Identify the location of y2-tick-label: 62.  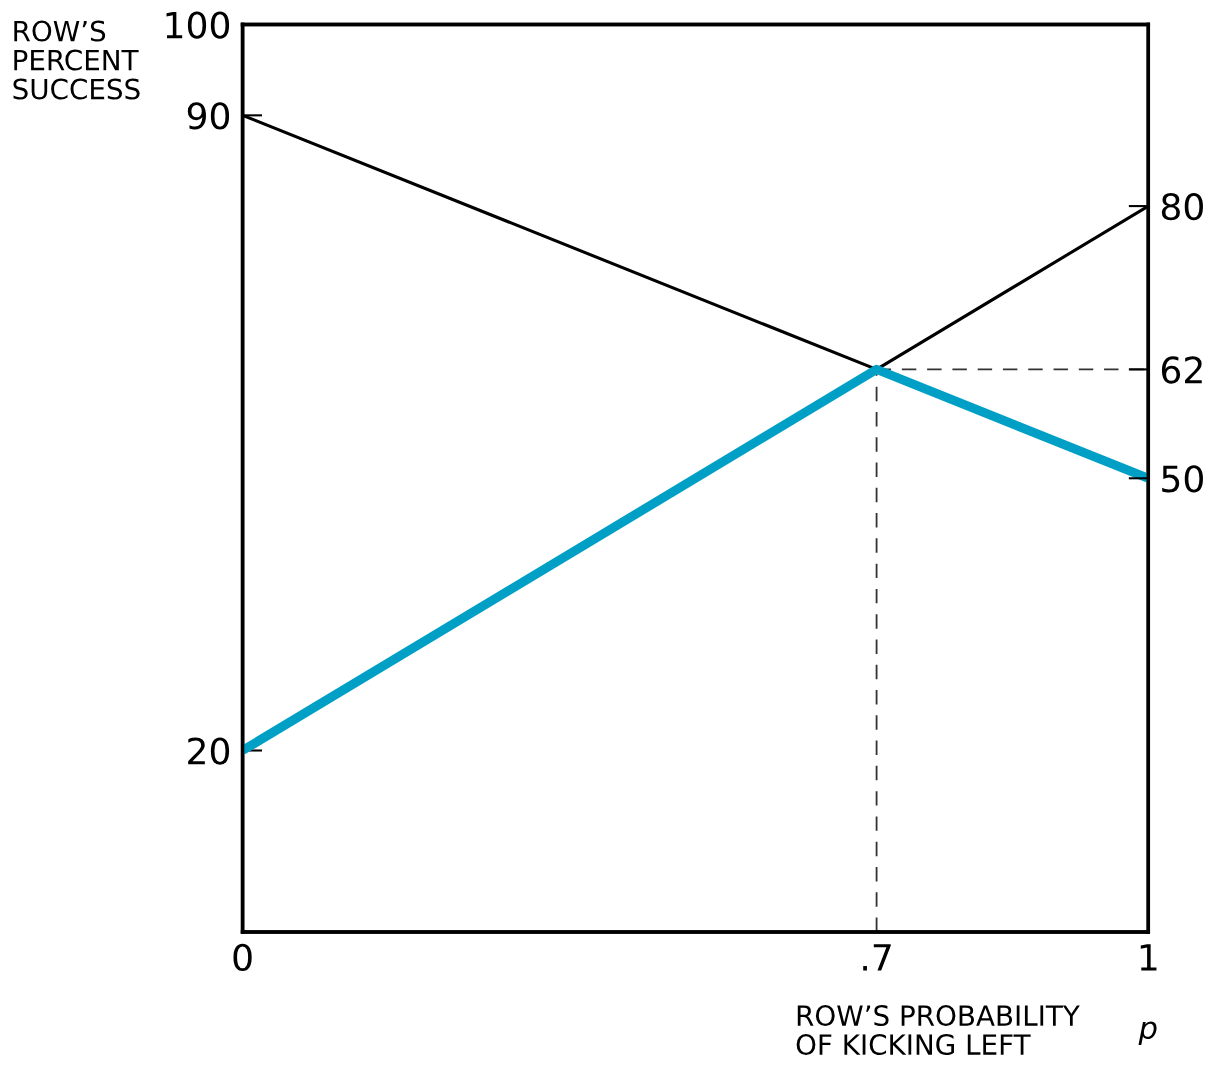
(1181, 370).